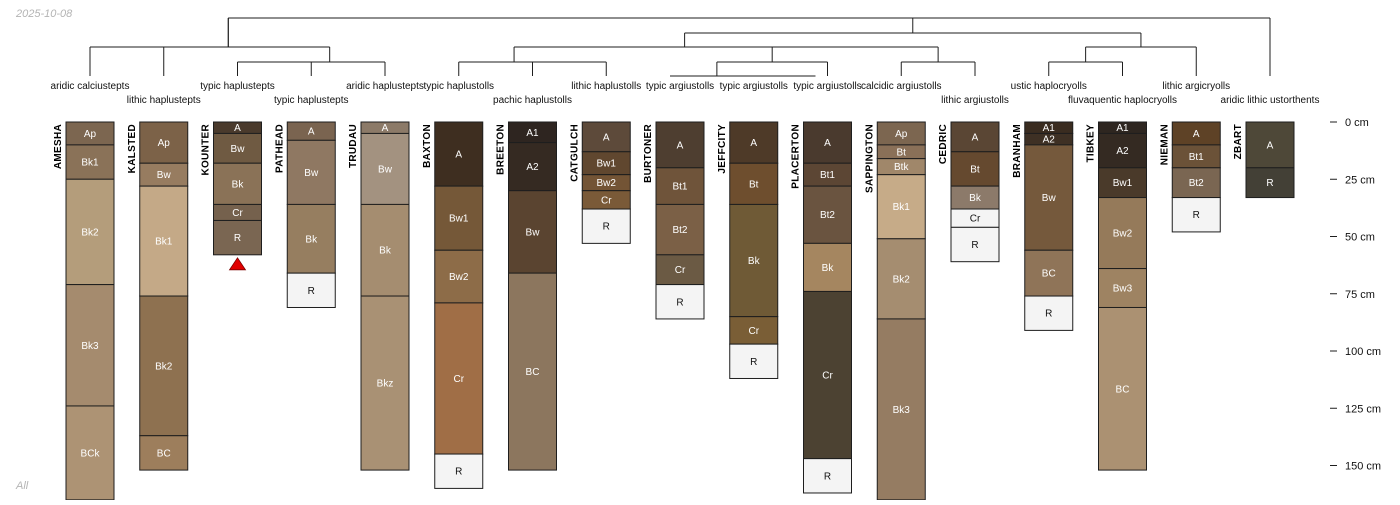 This screenshot has height=505, width=1400. I want to click on axis-tick-label: 125 cm, so click(1363, 409).